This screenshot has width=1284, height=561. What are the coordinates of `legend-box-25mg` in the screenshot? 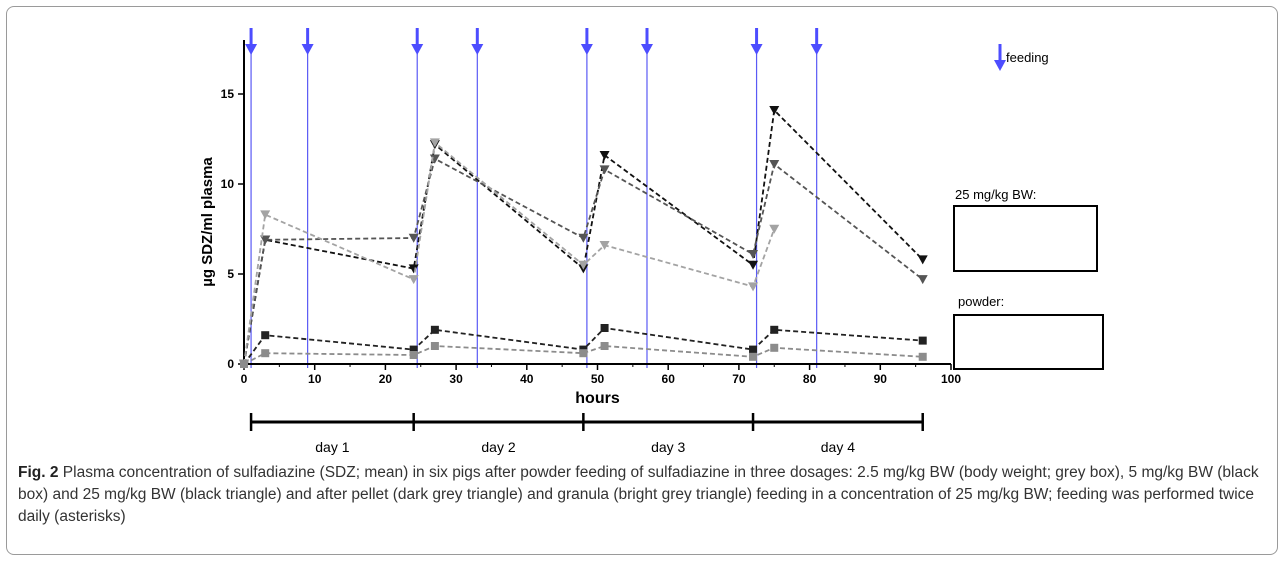 It's located at (1025, 238).